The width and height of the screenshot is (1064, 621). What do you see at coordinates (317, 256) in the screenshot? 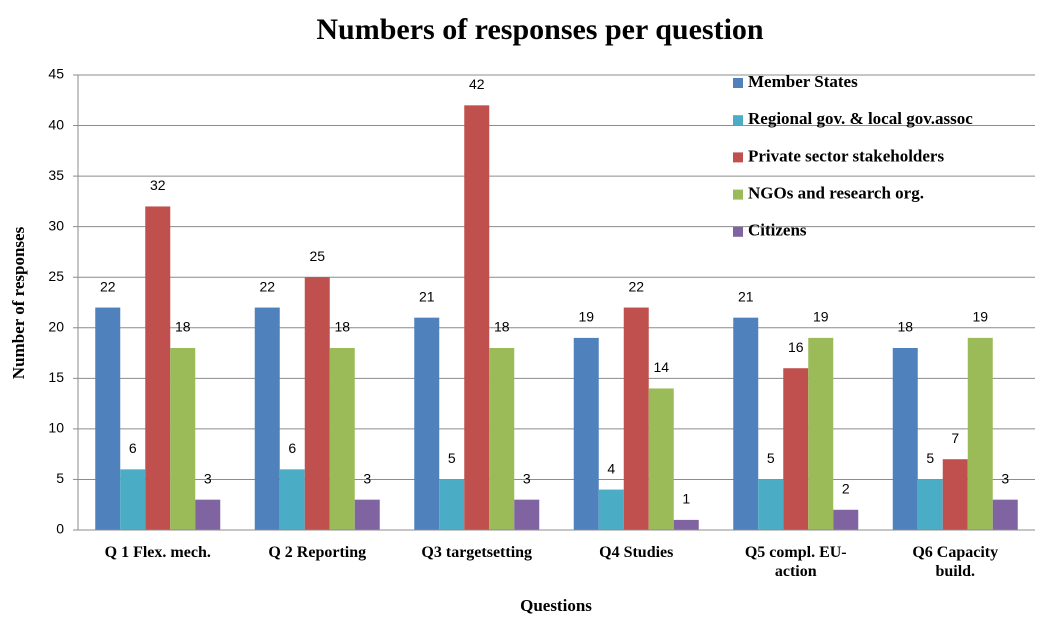
I see `data-label: 25` at bounding box center [317, 256].